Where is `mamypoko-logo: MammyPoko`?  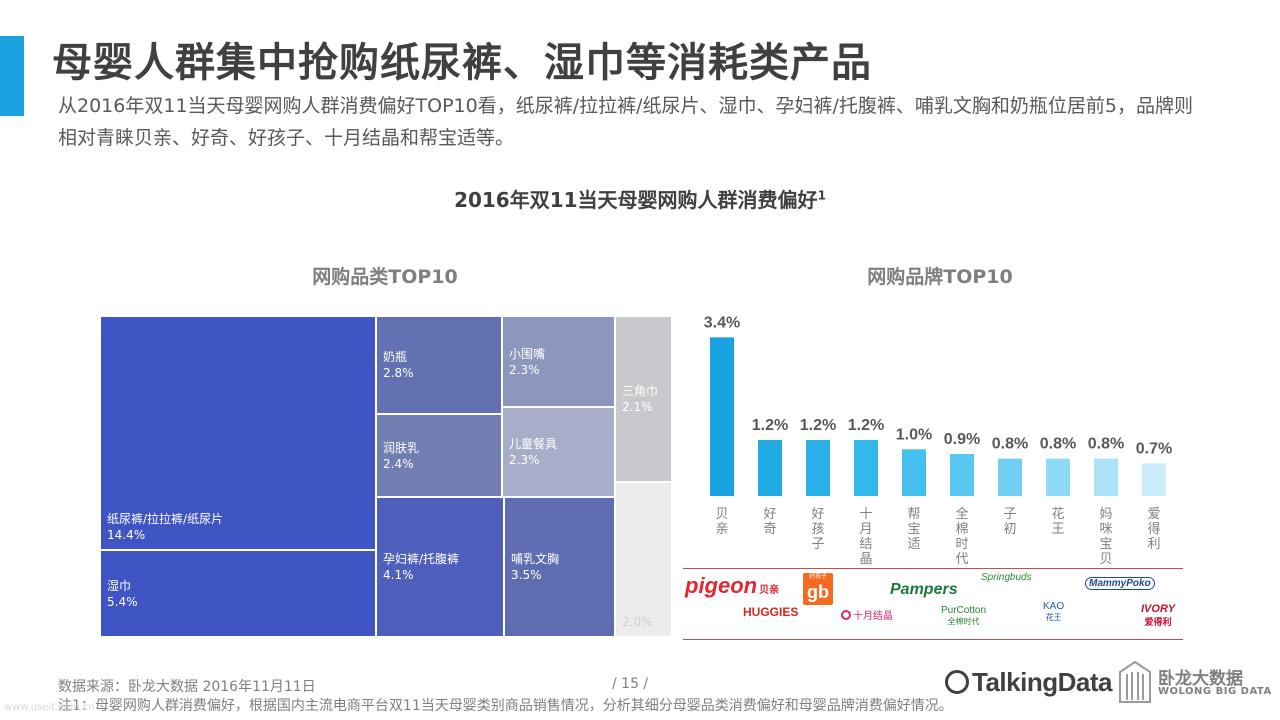
mamypoko-logo: MammyPoko is located at coordinates (1120, 583).